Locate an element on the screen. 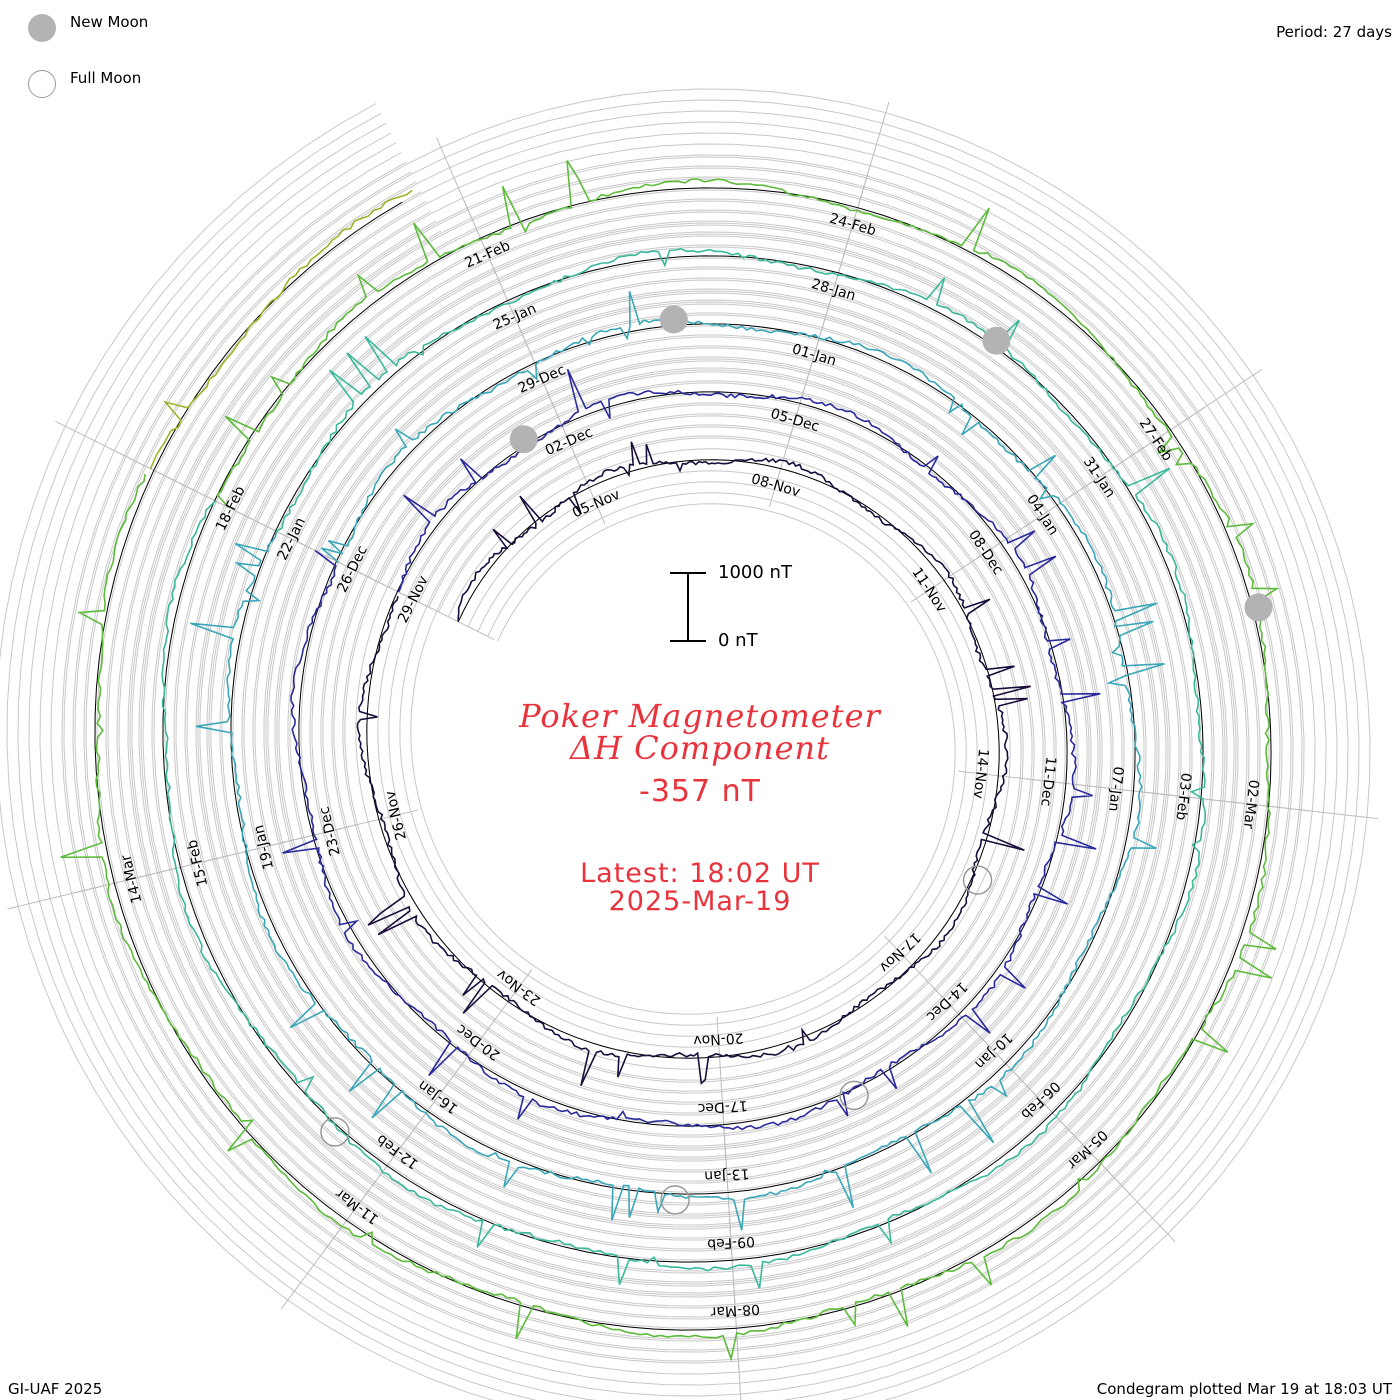 The image size is (1400, 1400). date-label: 23-Dec is located at coordinates (329, 831).